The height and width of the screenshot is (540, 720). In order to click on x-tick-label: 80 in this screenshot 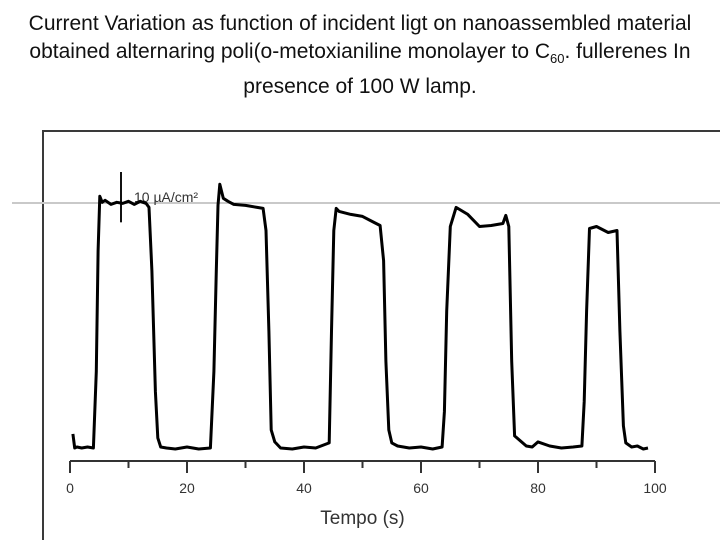, I will do `click(538, 488)`.